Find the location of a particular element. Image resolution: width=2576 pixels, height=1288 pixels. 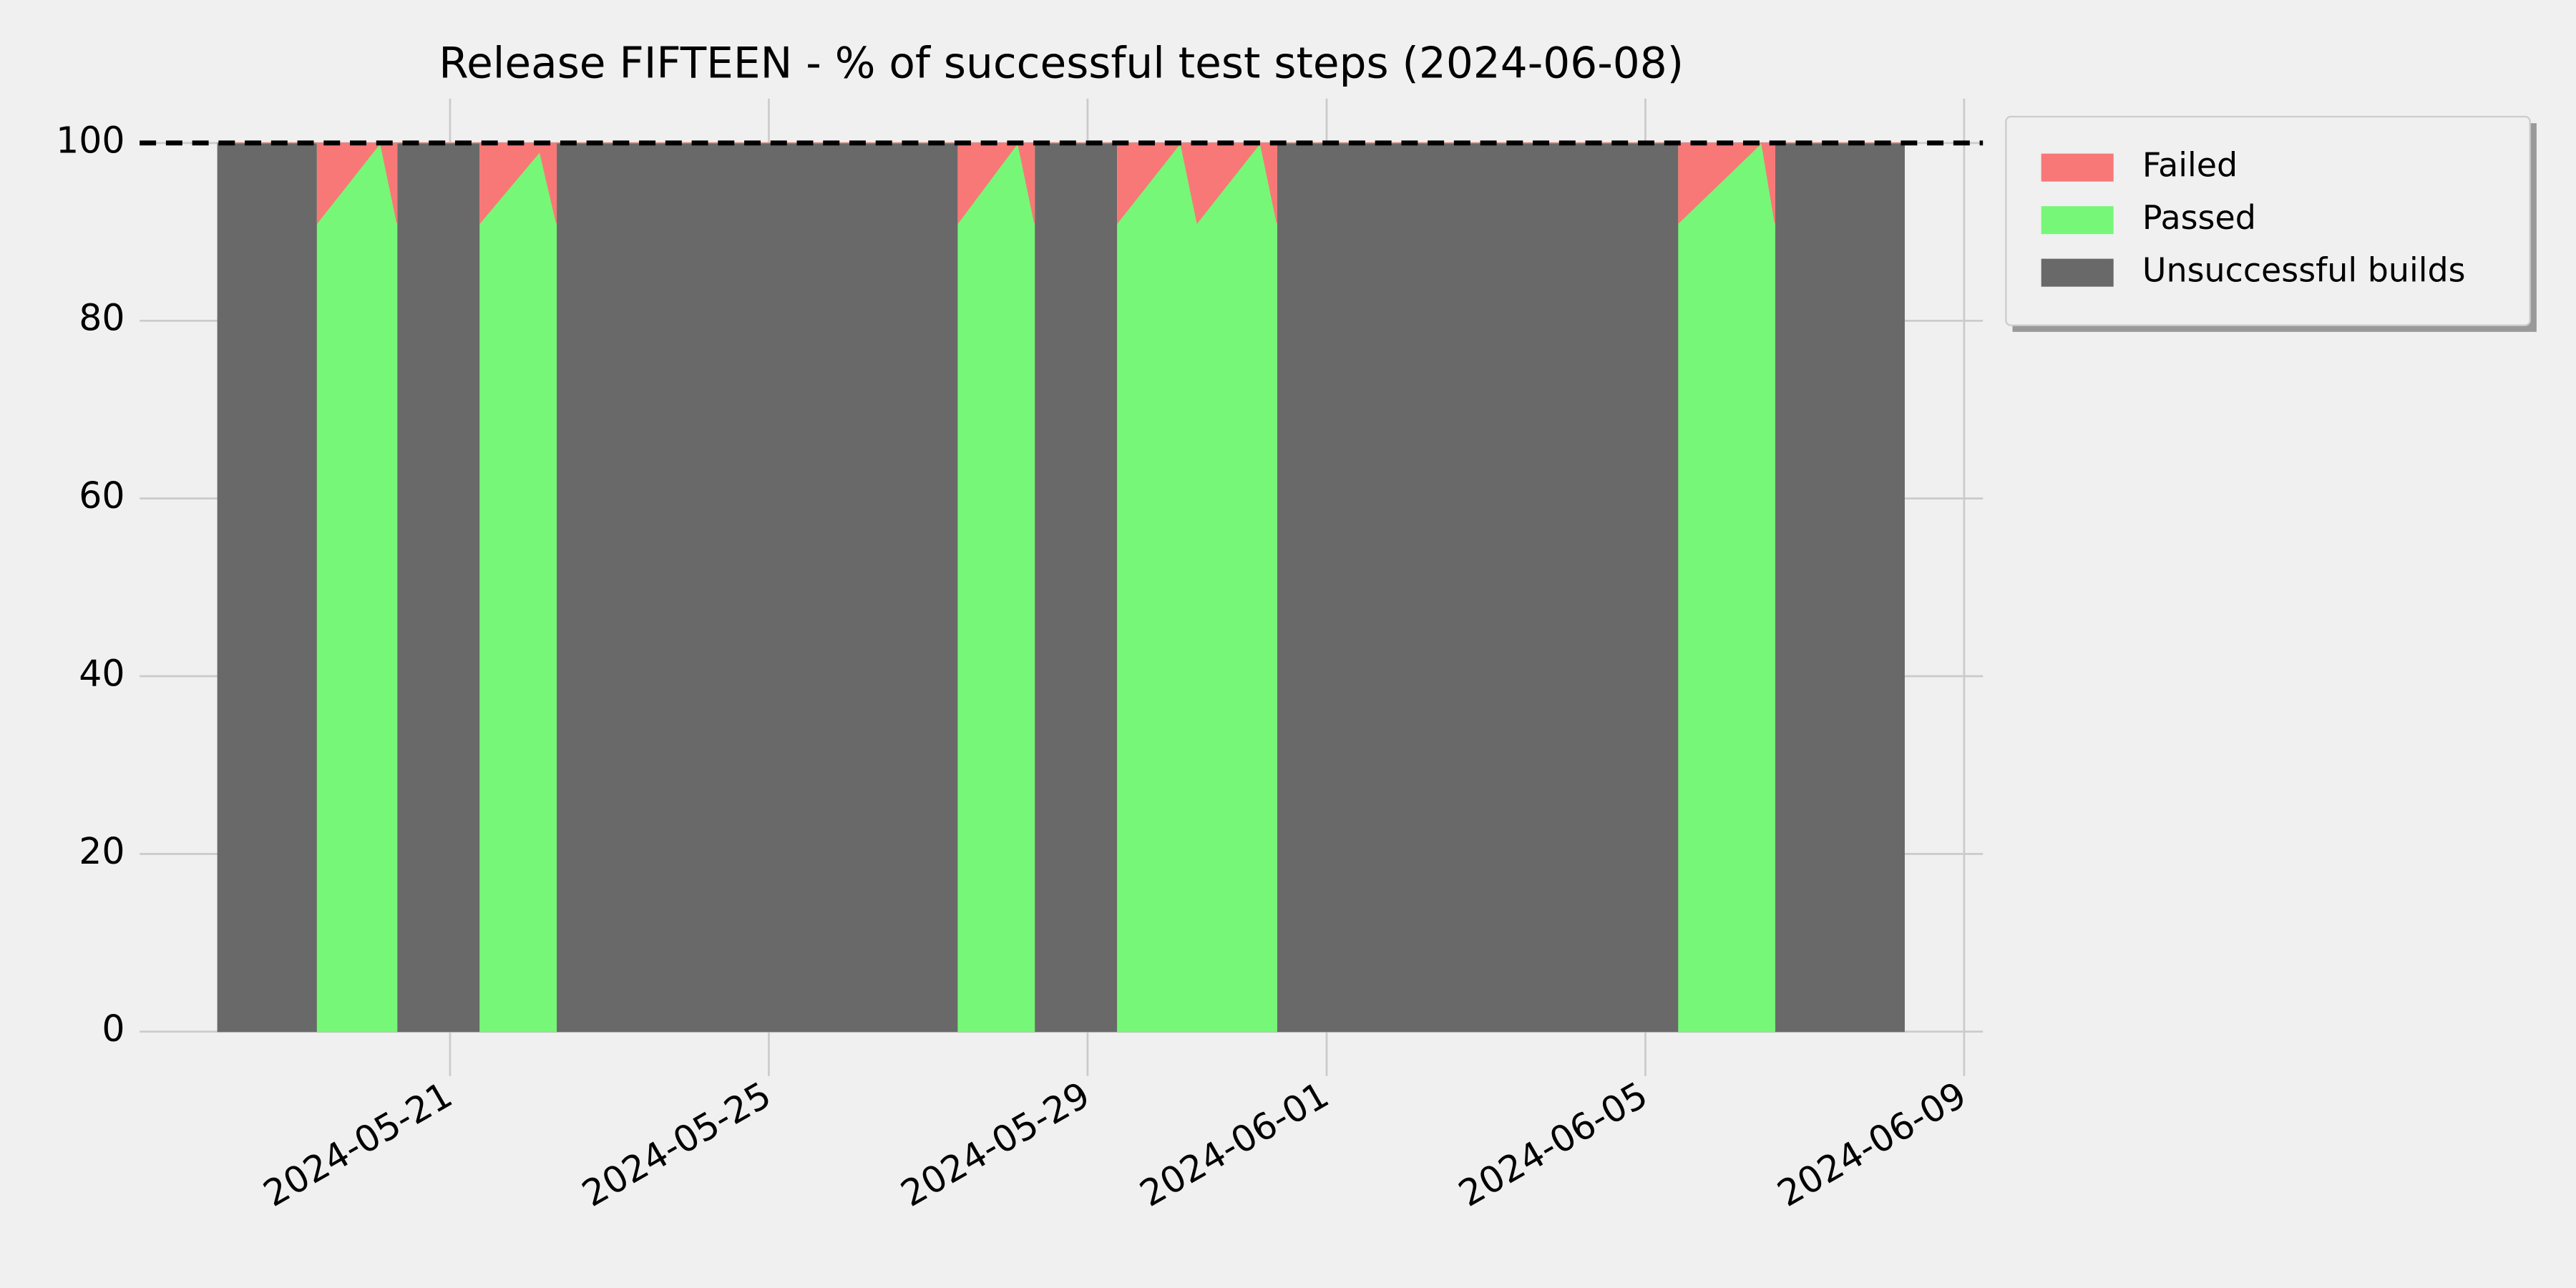

legend-label: Unsuccessful builds is located at coordinates (2304, 270).